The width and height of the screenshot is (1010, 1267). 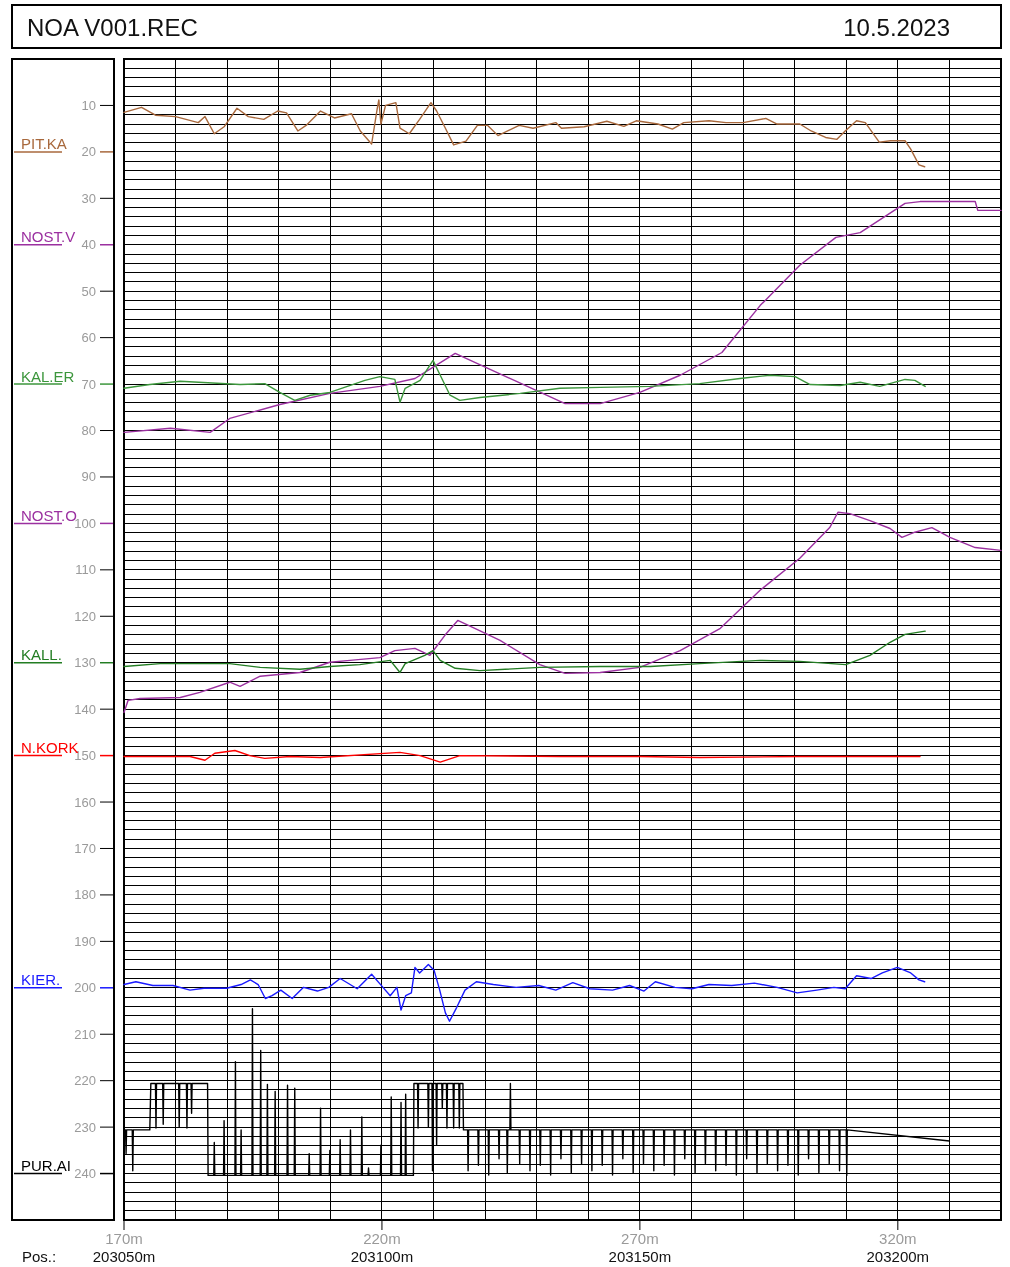 What do you see at coordinates (898, 1238) in the screenshot?
I see `x-tick-label: 320m` at bounding box center [898, 1238].